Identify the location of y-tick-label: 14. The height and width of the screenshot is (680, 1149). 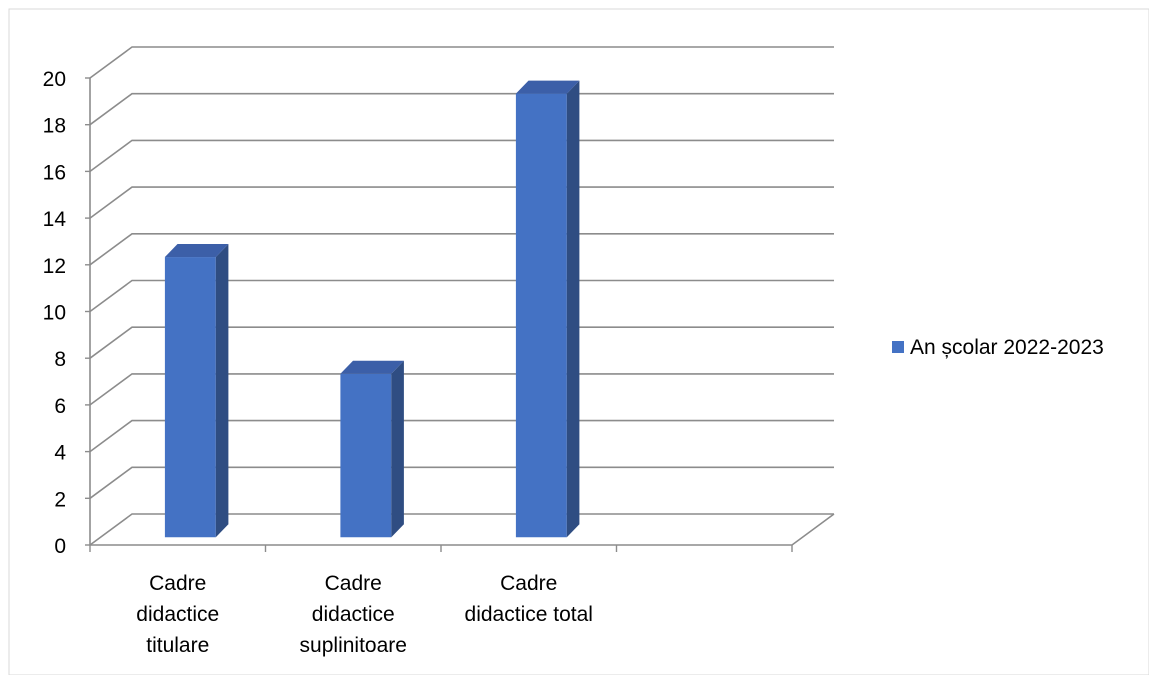
(55, 219).